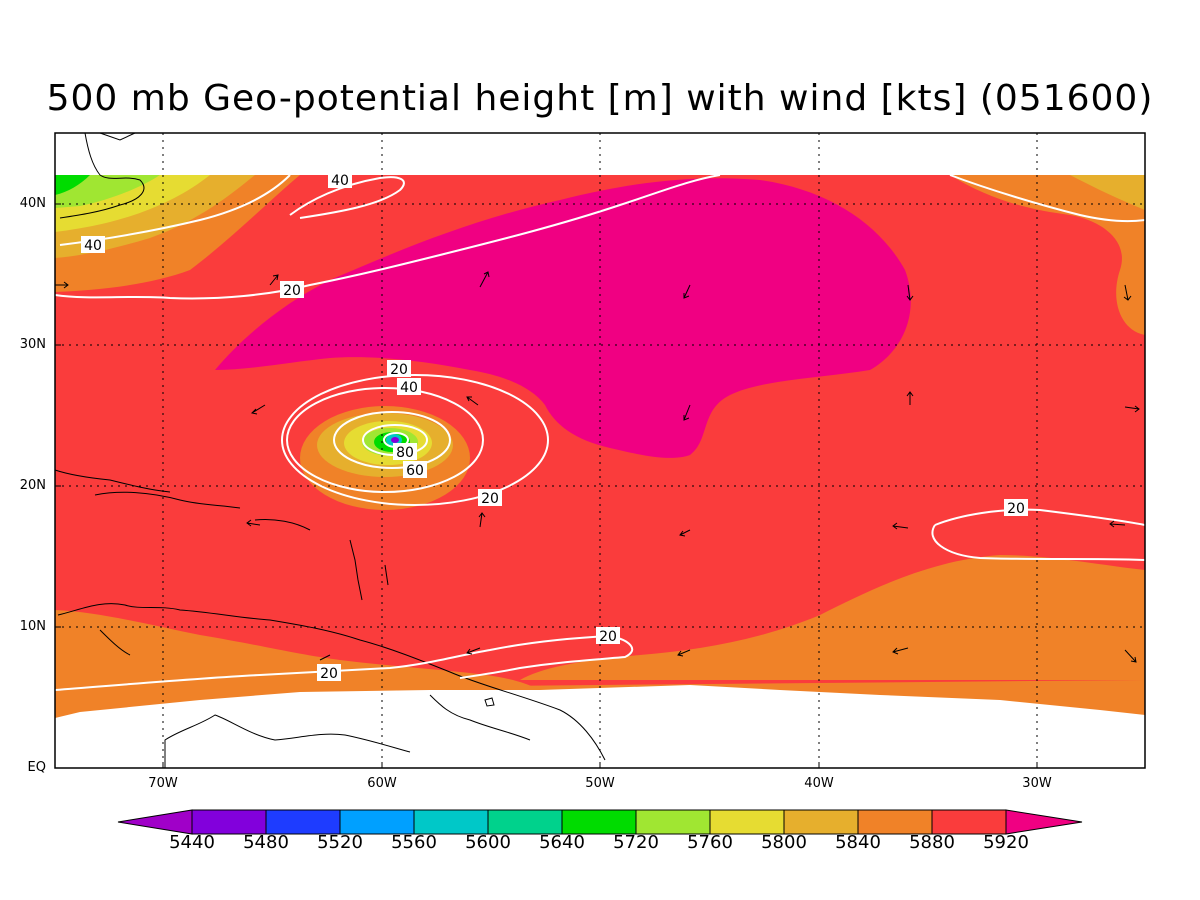 The width and height of the screenshot is (1200, 900). Describe the element at coordinates (155, 822) in the screenshot. I see `colorbar-swatch-low` at that location.